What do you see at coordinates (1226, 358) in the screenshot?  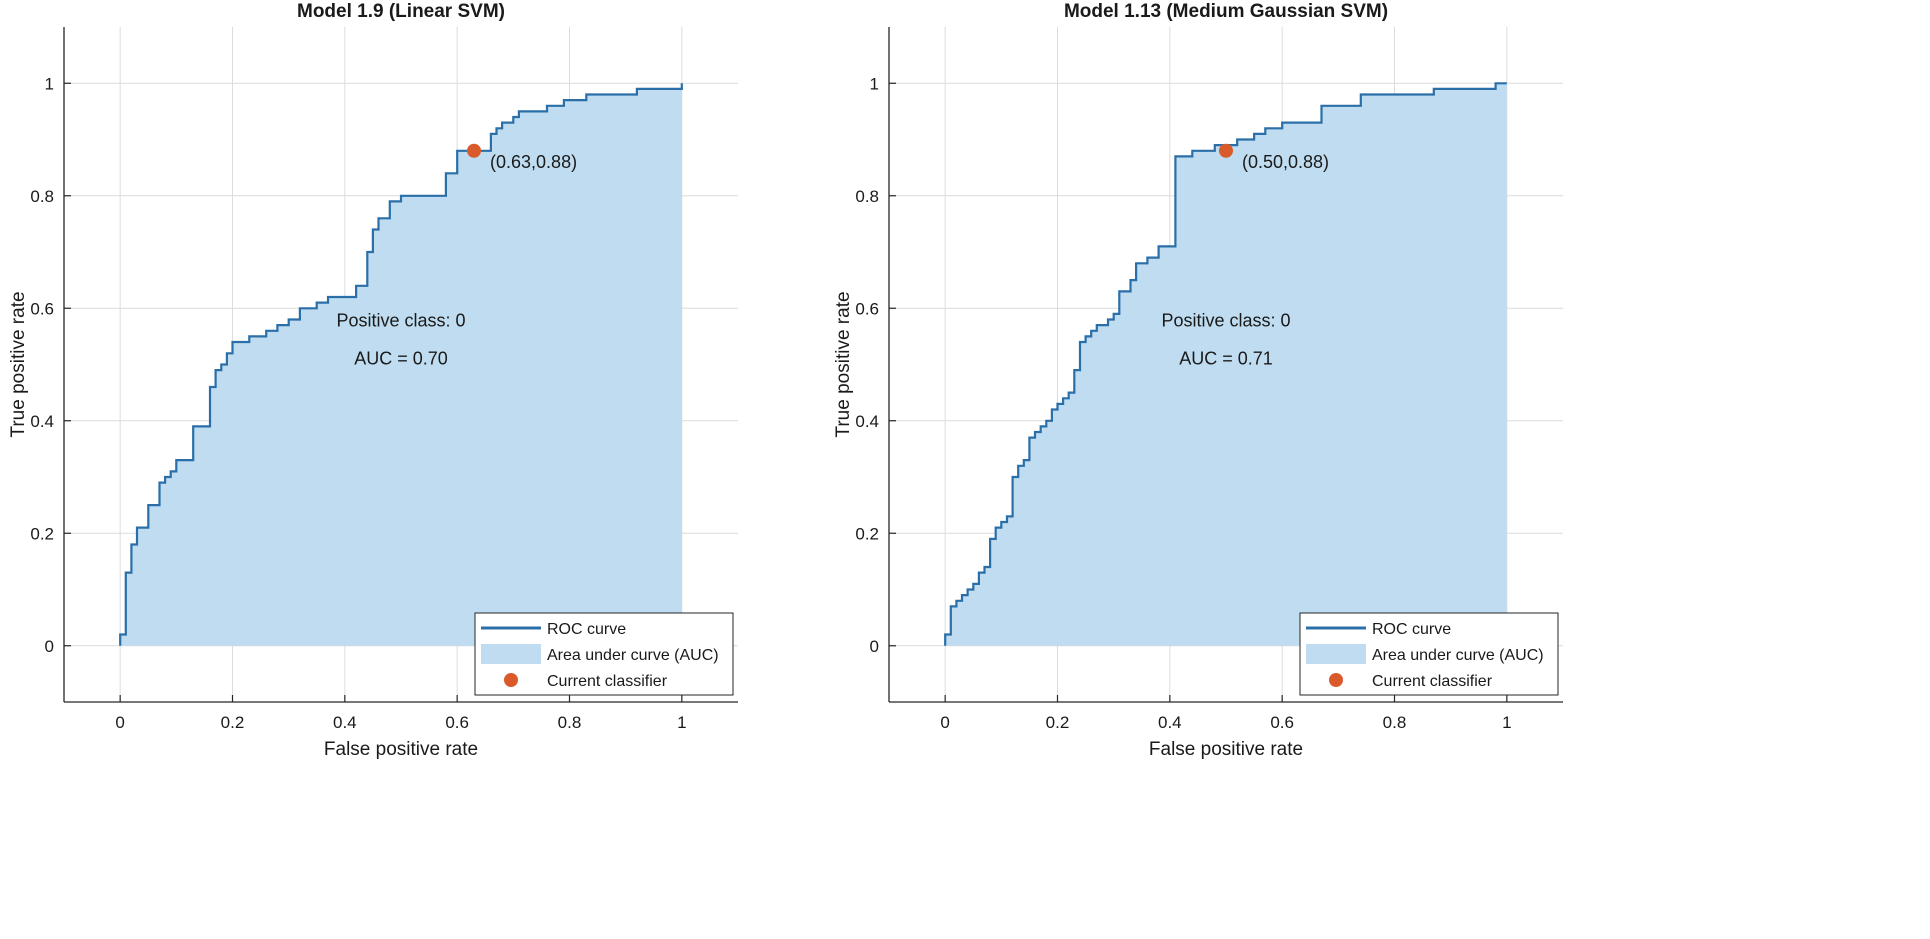 I see `auc-value-label: AUC = 0.71` at bounding box center [1226, 358].